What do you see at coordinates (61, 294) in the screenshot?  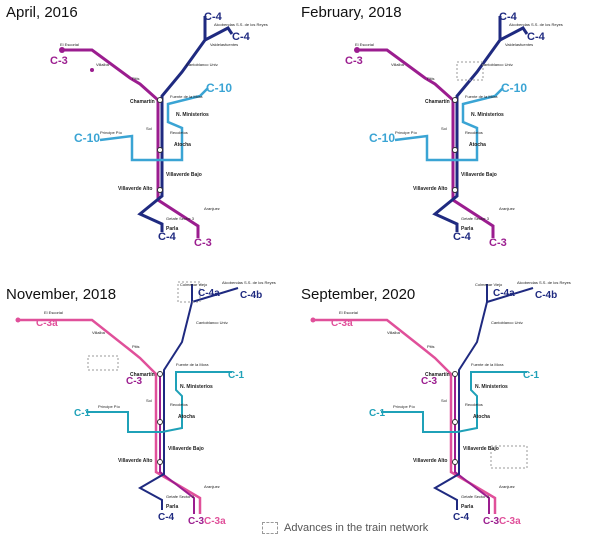 I see `panel-title: November, 2018` at bounding box center [61, 294].